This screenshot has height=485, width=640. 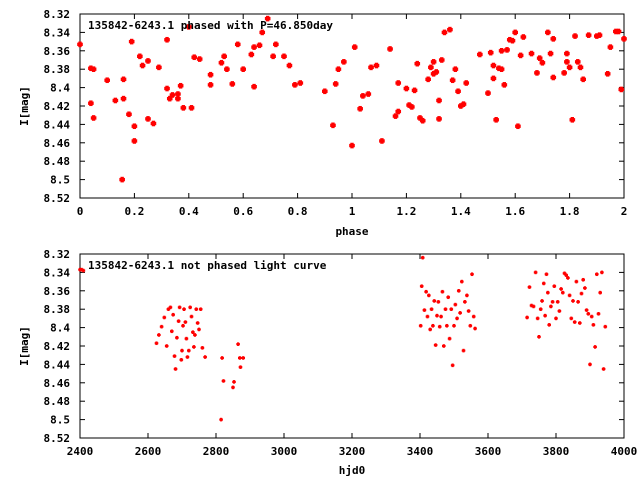 I want to click on x-tick-label: 2800, so click(x=216, y=451).